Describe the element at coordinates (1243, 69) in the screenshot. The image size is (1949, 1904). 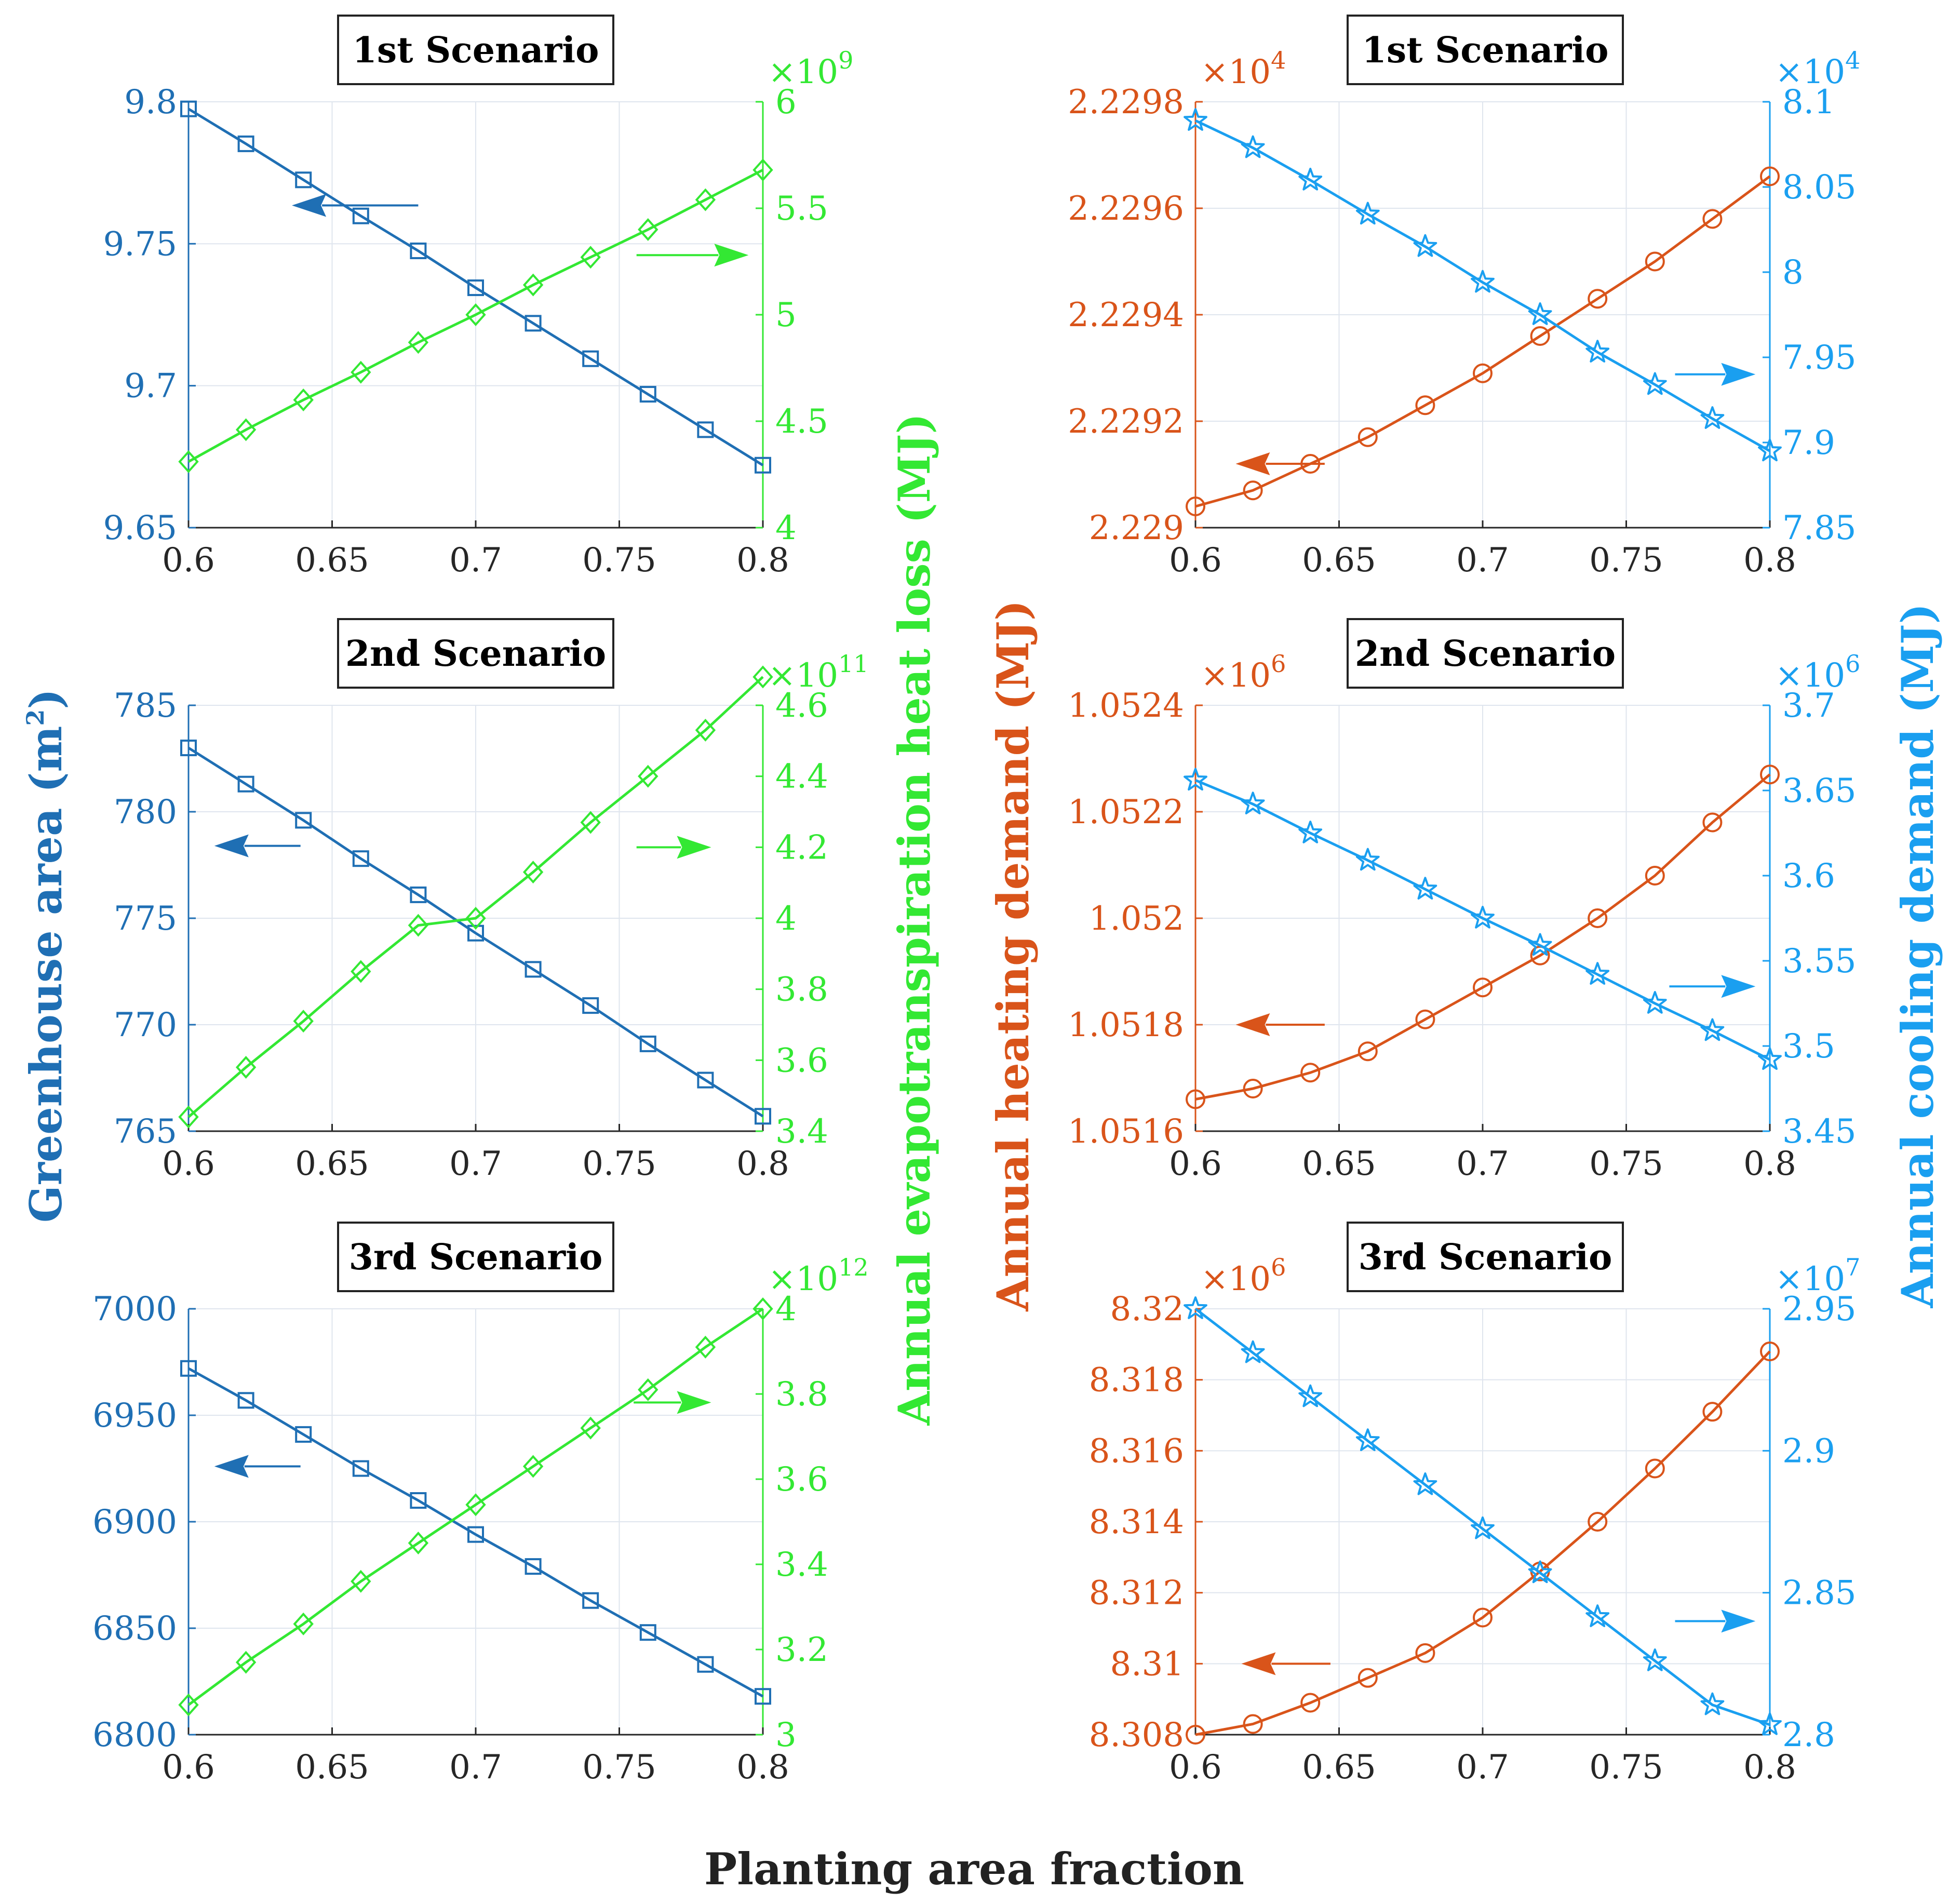
I see `left-axis-exponent: ×10⁴` at that location.